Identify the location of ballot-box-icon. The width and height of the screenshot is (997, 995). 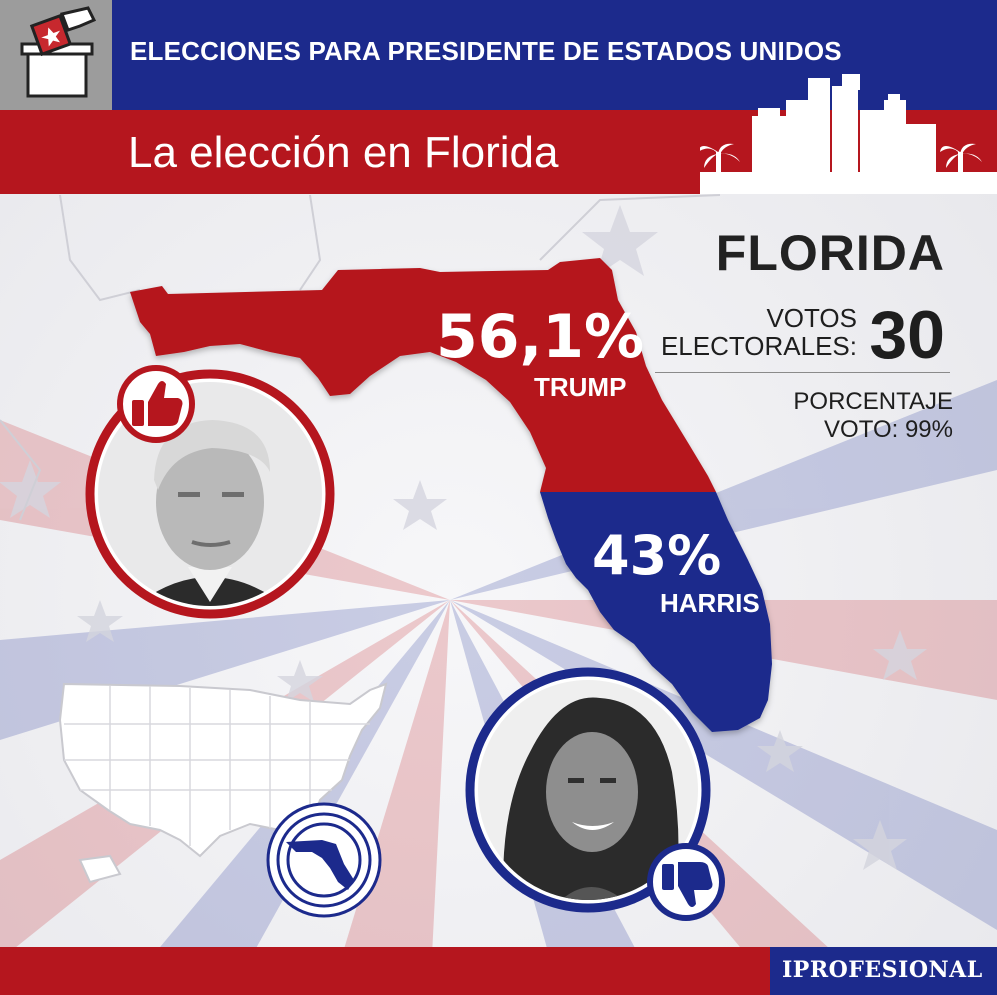
(58, 52).